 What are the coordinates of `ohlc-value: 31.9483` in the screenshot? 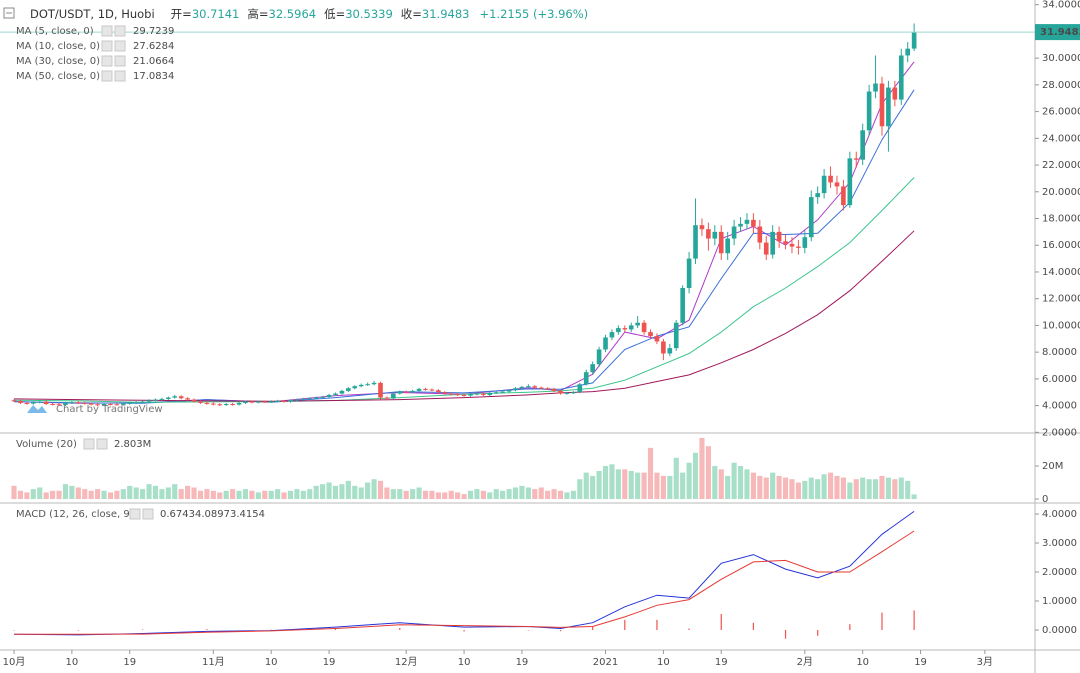 It's located at (446, 14).